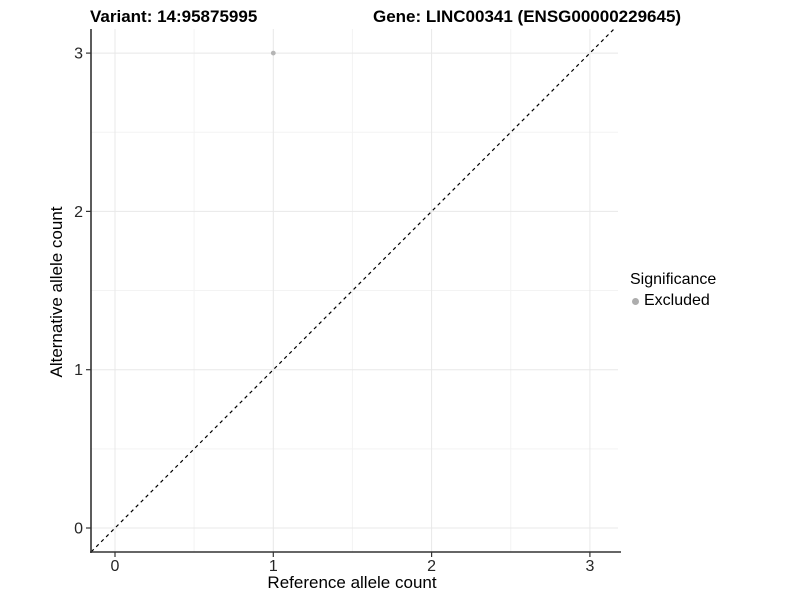 This screenshot has height=600, width=800. What do you see at coordinates (673, 290) in the screenshot?
I see `legend: Significance Excluded` at bounding box center [673, 290].